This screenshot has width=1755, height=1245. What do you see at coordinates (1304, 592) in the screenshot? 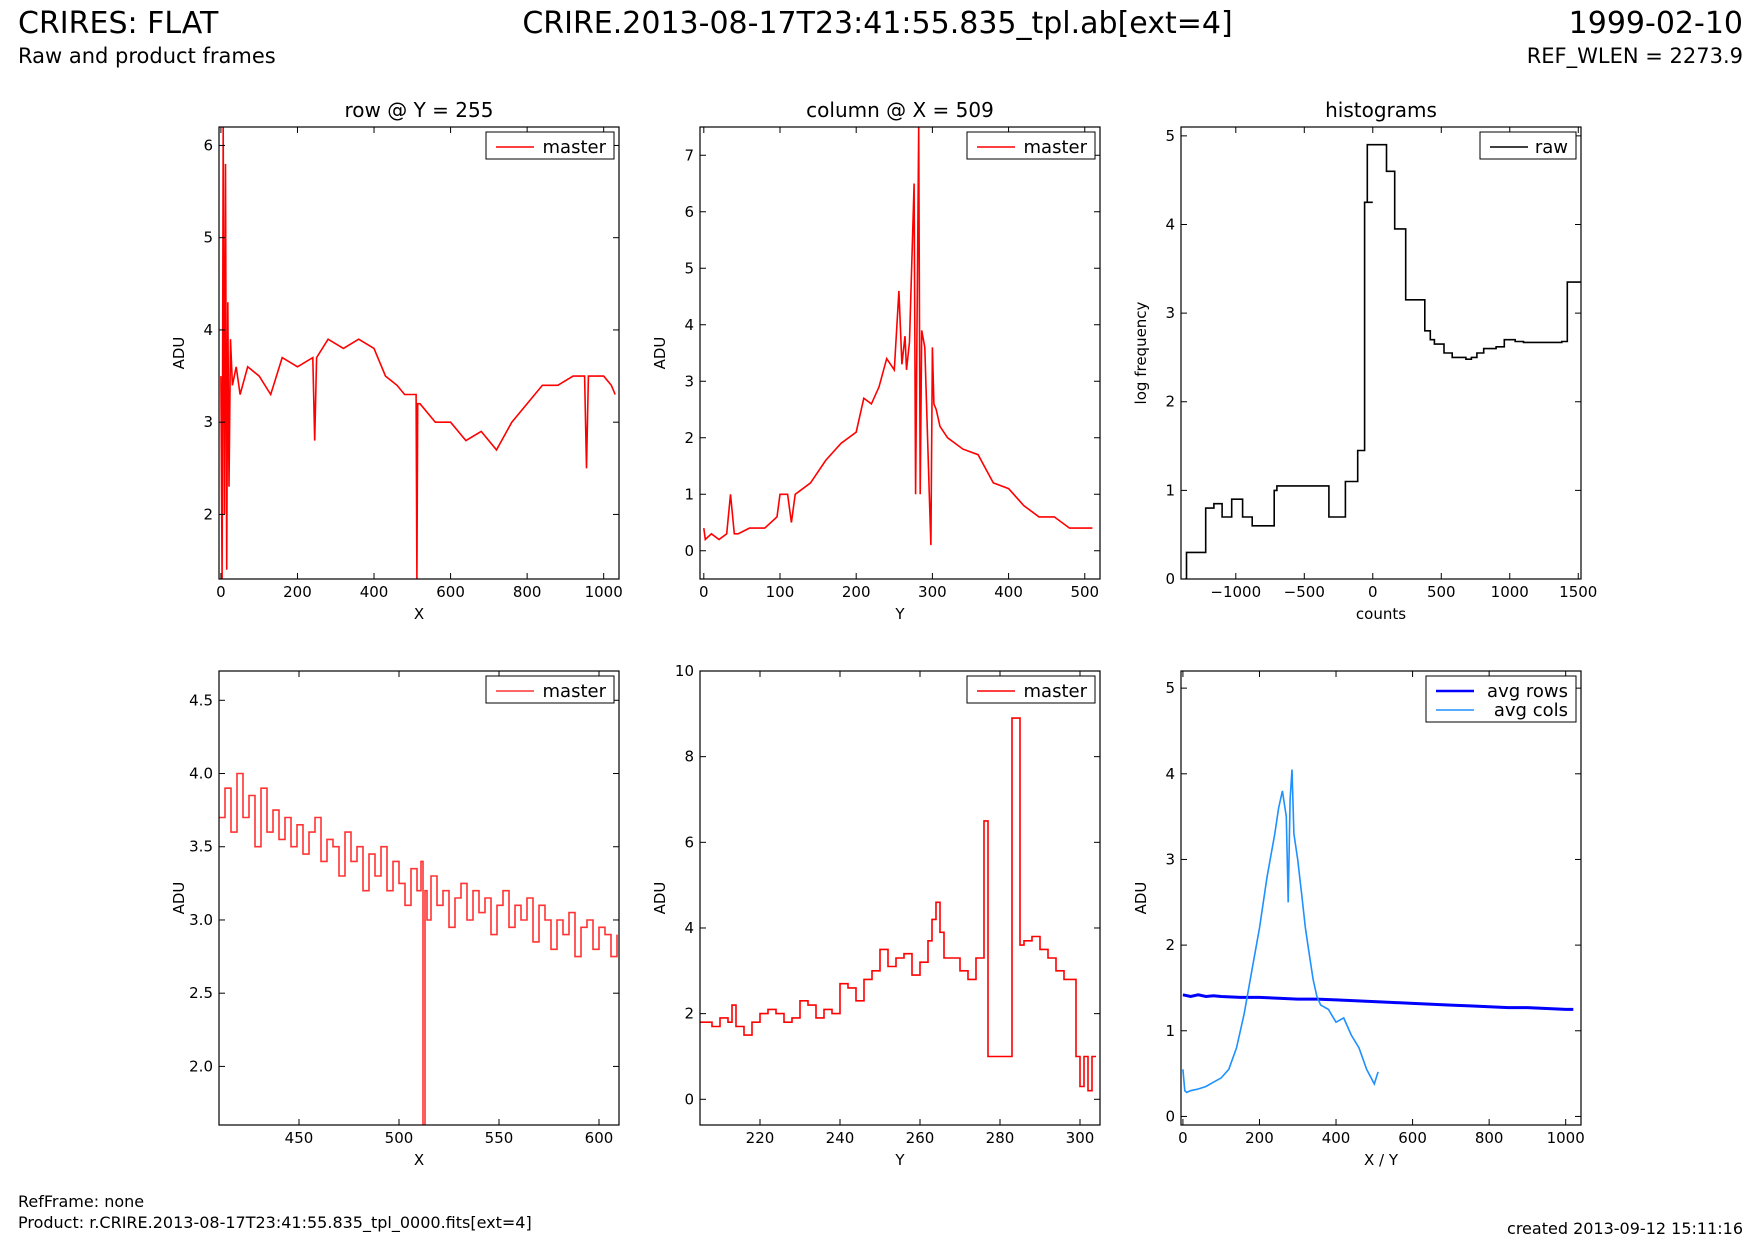
I see `x-tick-label: −500` at bounding box center [1304, 592].